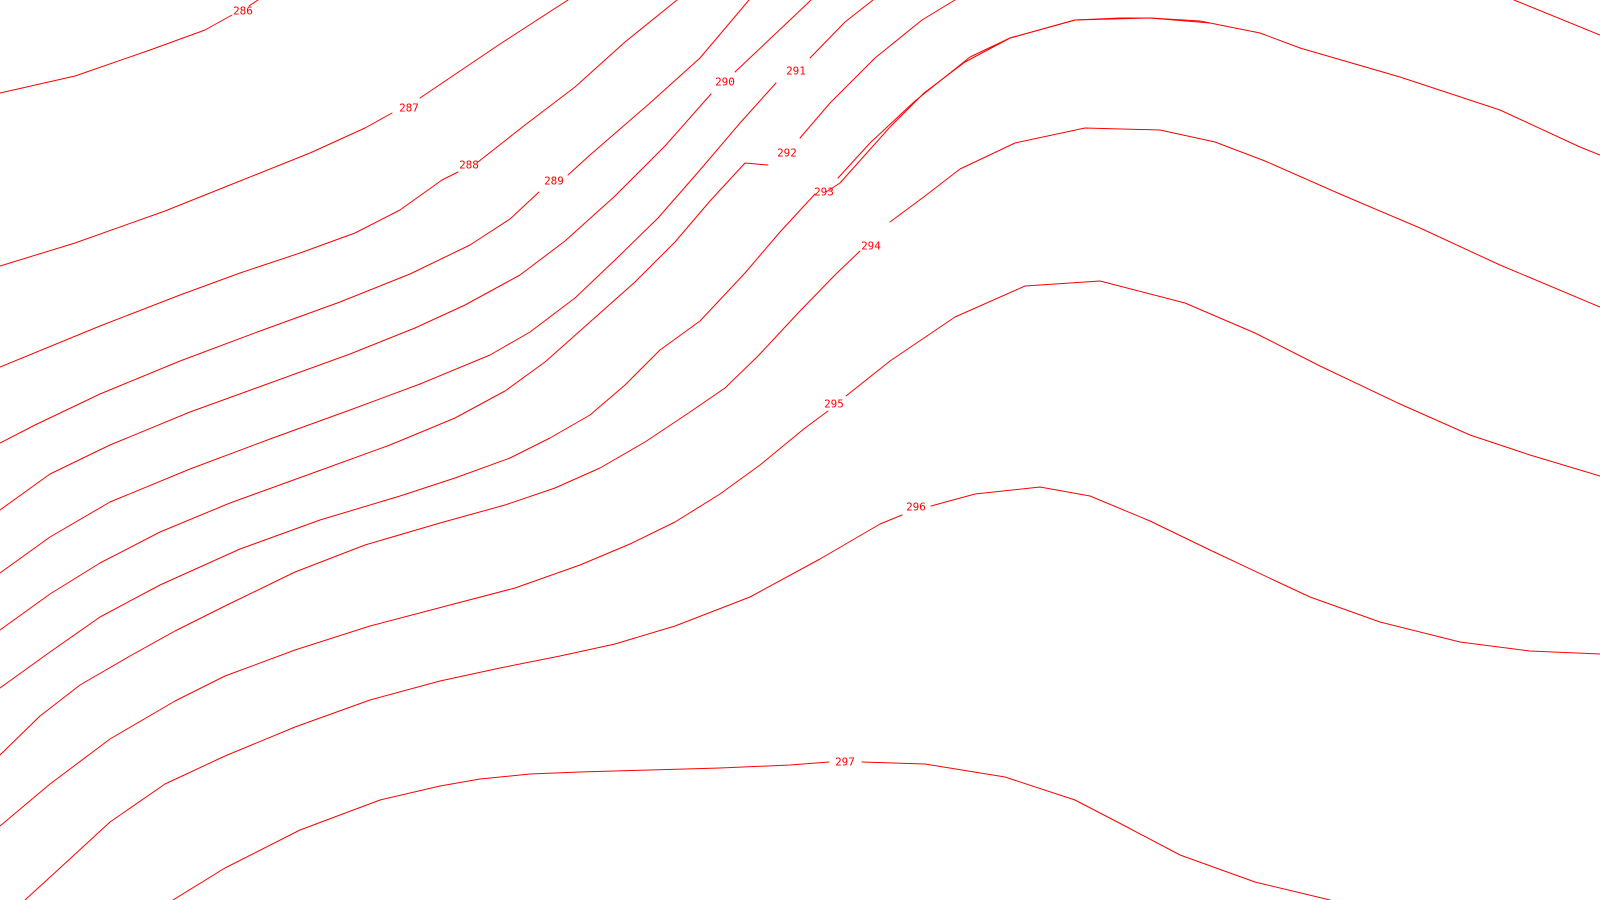 This screenshot has width=1600, height=900. I want to click on contour-label-287: 287, so click(409, 108).